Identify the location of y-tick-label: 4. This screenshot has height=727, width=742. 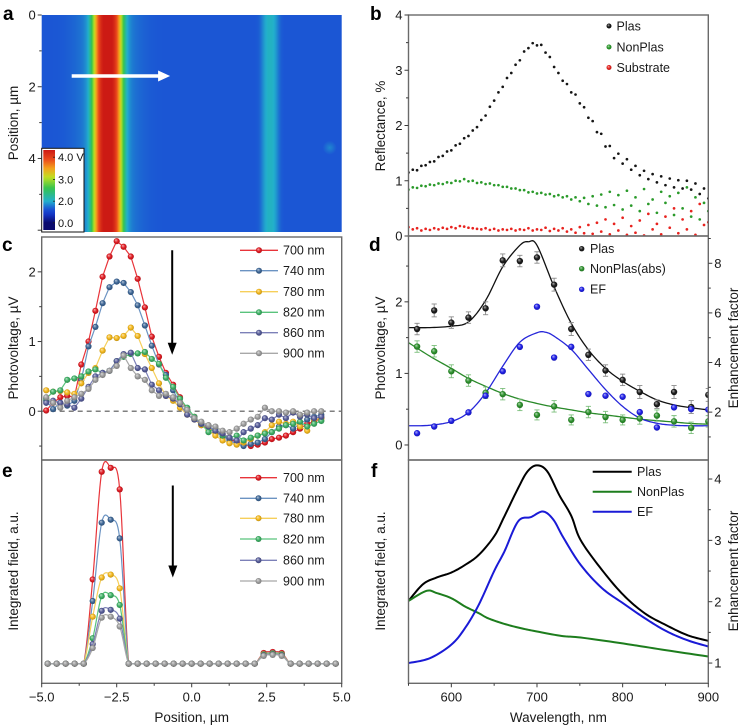
(398, 15).